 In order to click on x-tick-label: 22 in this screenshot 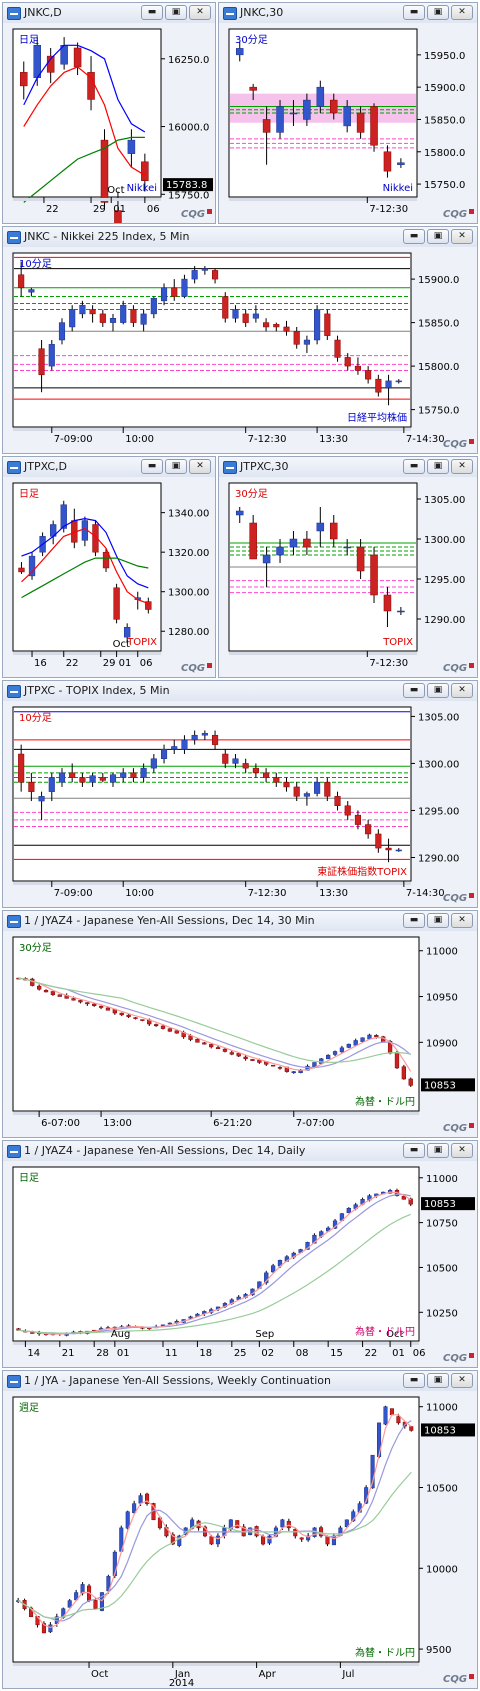, I will do `click(52, 209)`.